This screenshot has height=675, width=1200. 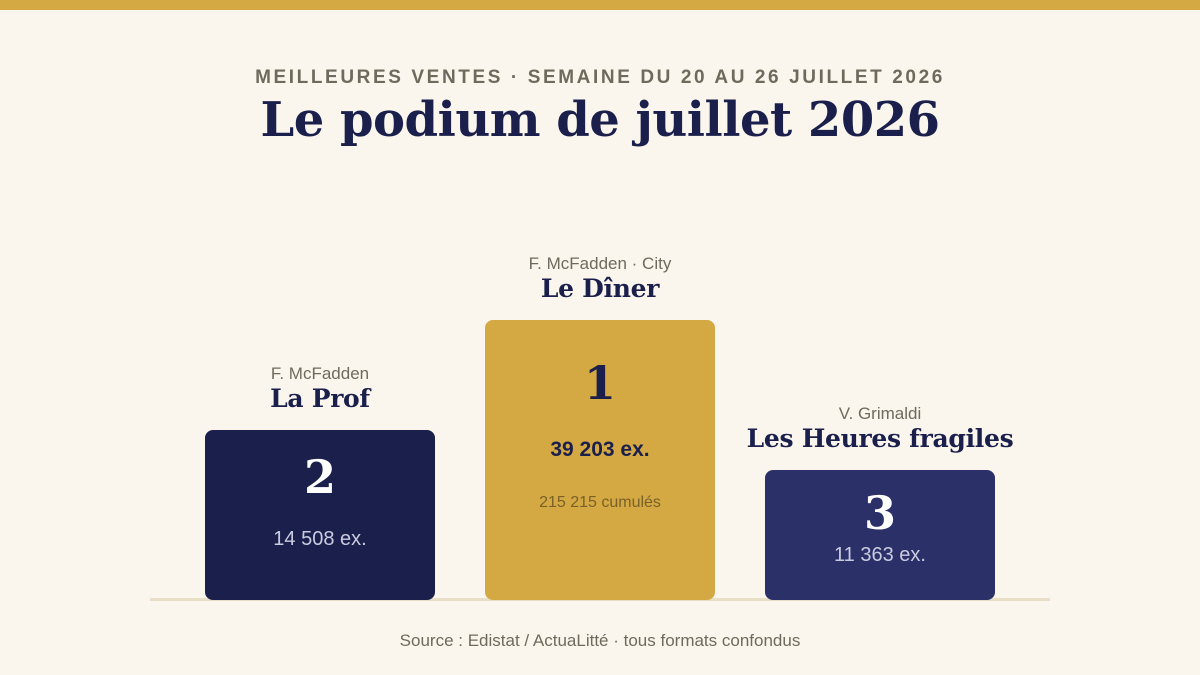 What do you see at coordinates (879, 513) in the screenshot?
I see `rank-number: 3` at bounding box center [879, 513].